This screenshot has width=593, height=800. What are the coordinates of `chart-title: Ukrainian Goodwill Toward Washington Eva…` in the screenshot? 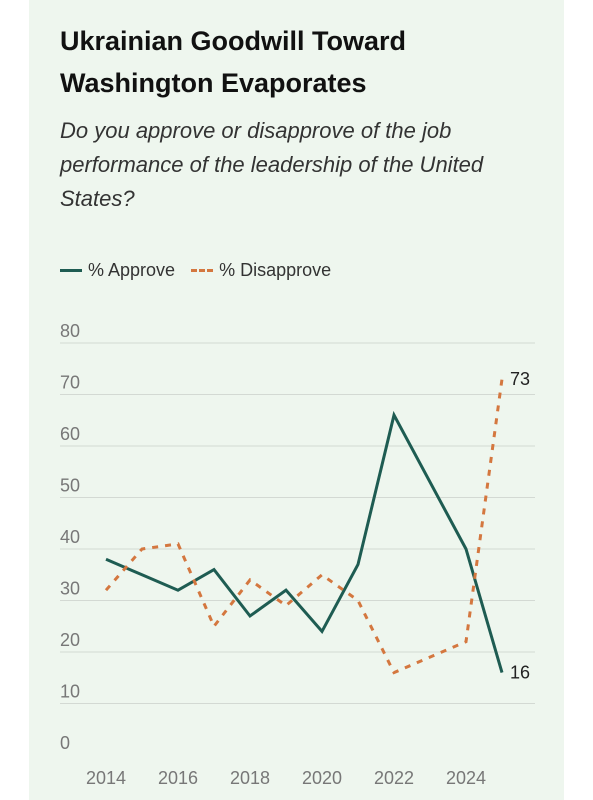 It's located at (233, 62).